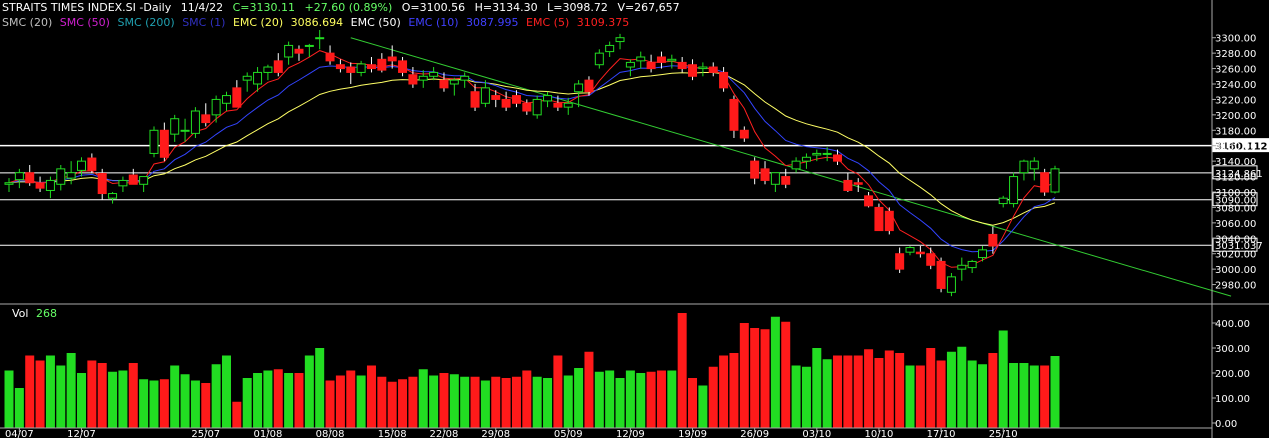 The height and width of the screenshot is (438, 1269). What do you see at coordinates (1235, 255) in the screenshot?
I see `price-tick-label: 3020.00` at bounding box center [1235, 255].